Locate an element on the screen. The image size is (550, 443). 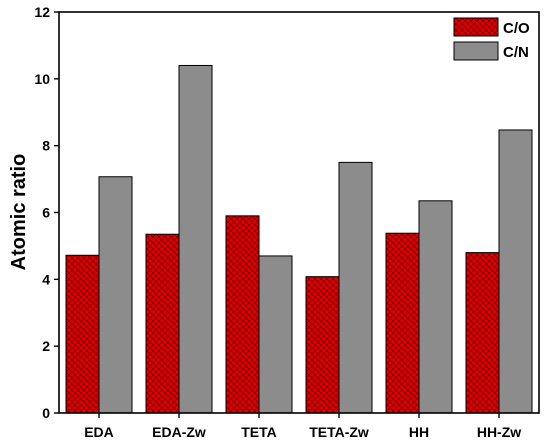
legend-label-co: C/O is located at coordinates (516, 28).